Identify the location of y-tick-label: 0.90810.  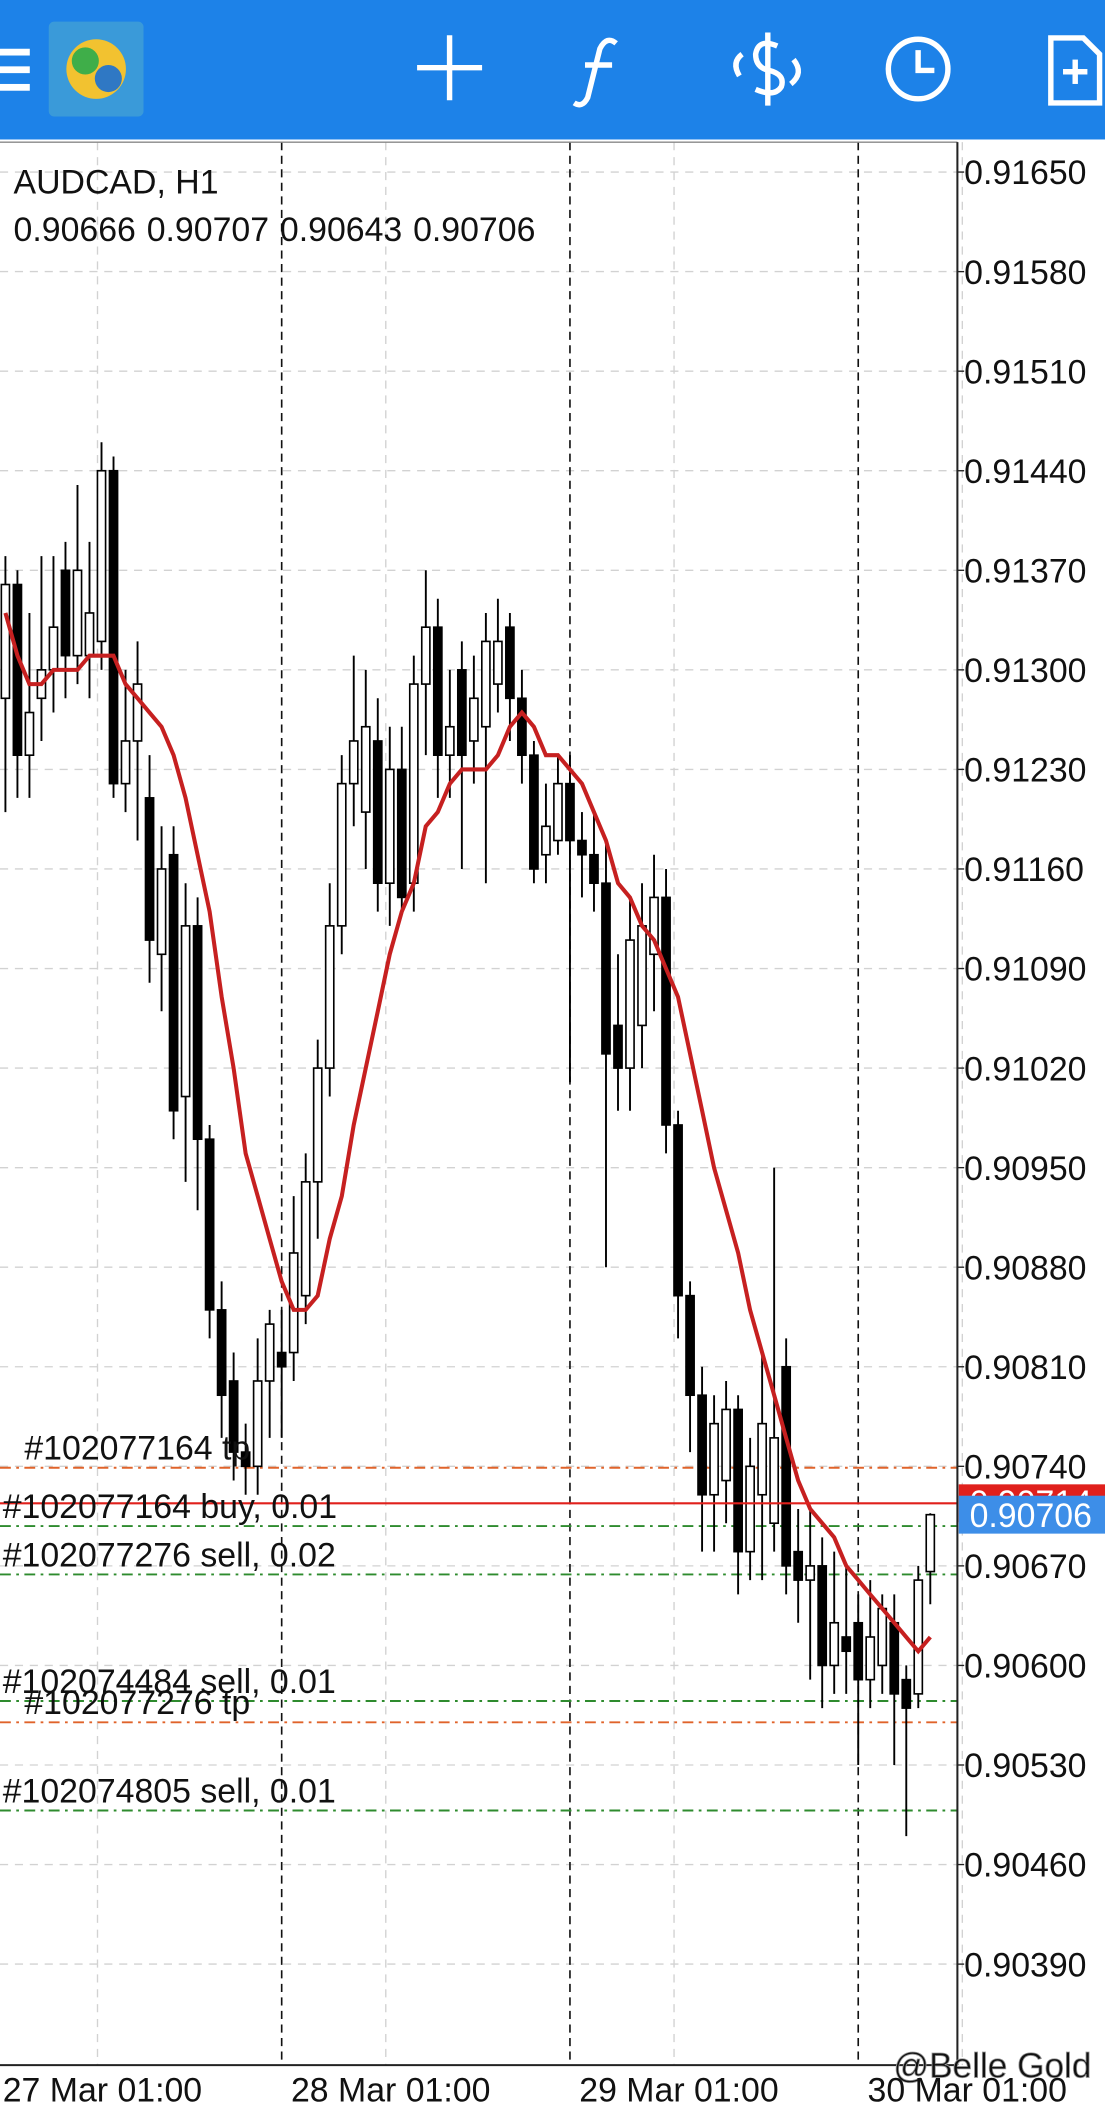
(1025, 1368).